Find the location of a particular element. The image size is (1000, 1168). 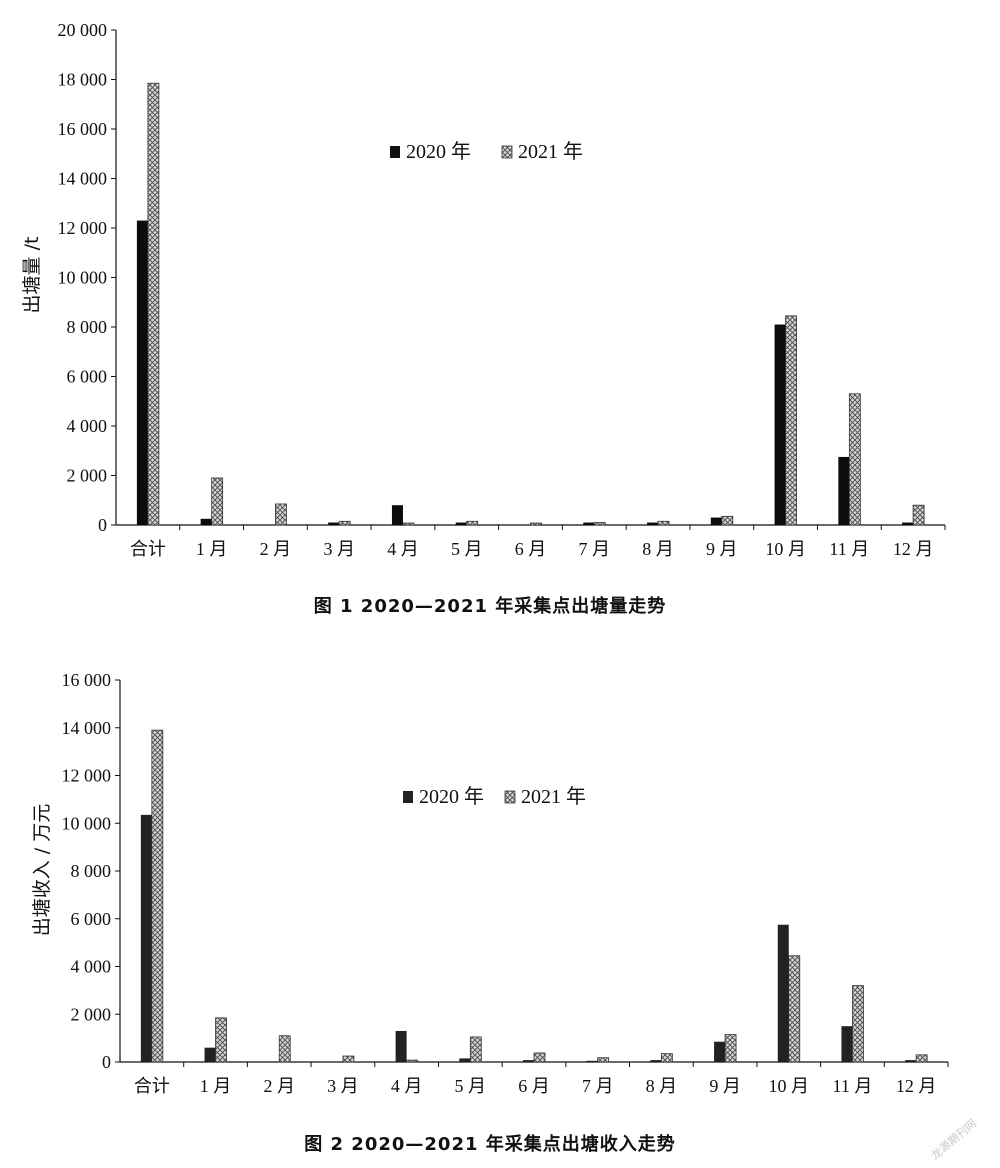

chart-2-ylabel: 出塘收入 / 万元 is located at coordinates (42, 870).